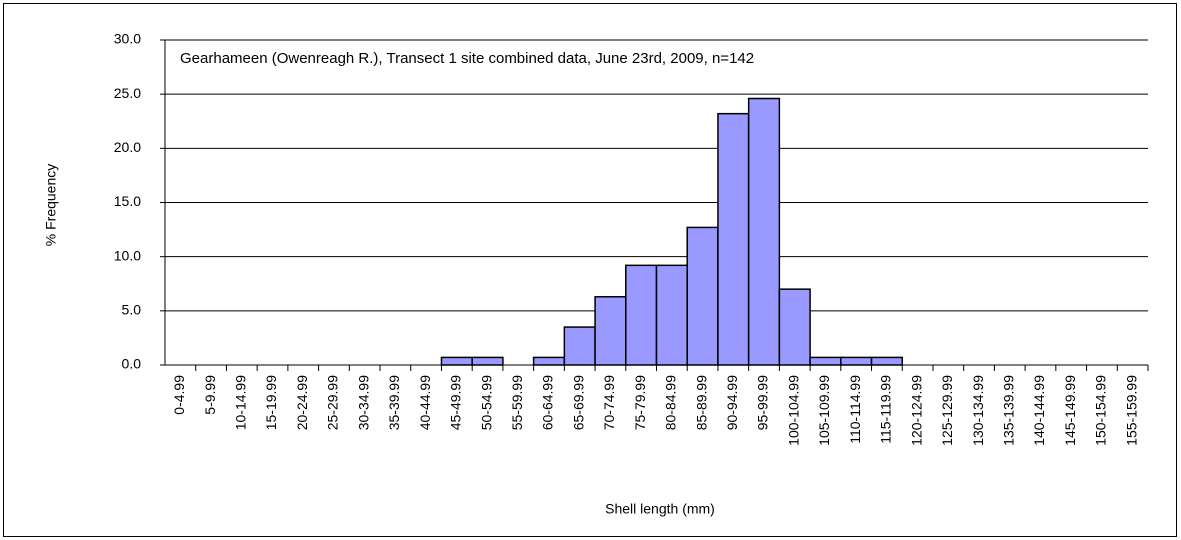  What do you see at coordinates (1039, 410) in the screenshot?
I see `x-tick-label: 140-144.99` at bounding box center [1039, 410].